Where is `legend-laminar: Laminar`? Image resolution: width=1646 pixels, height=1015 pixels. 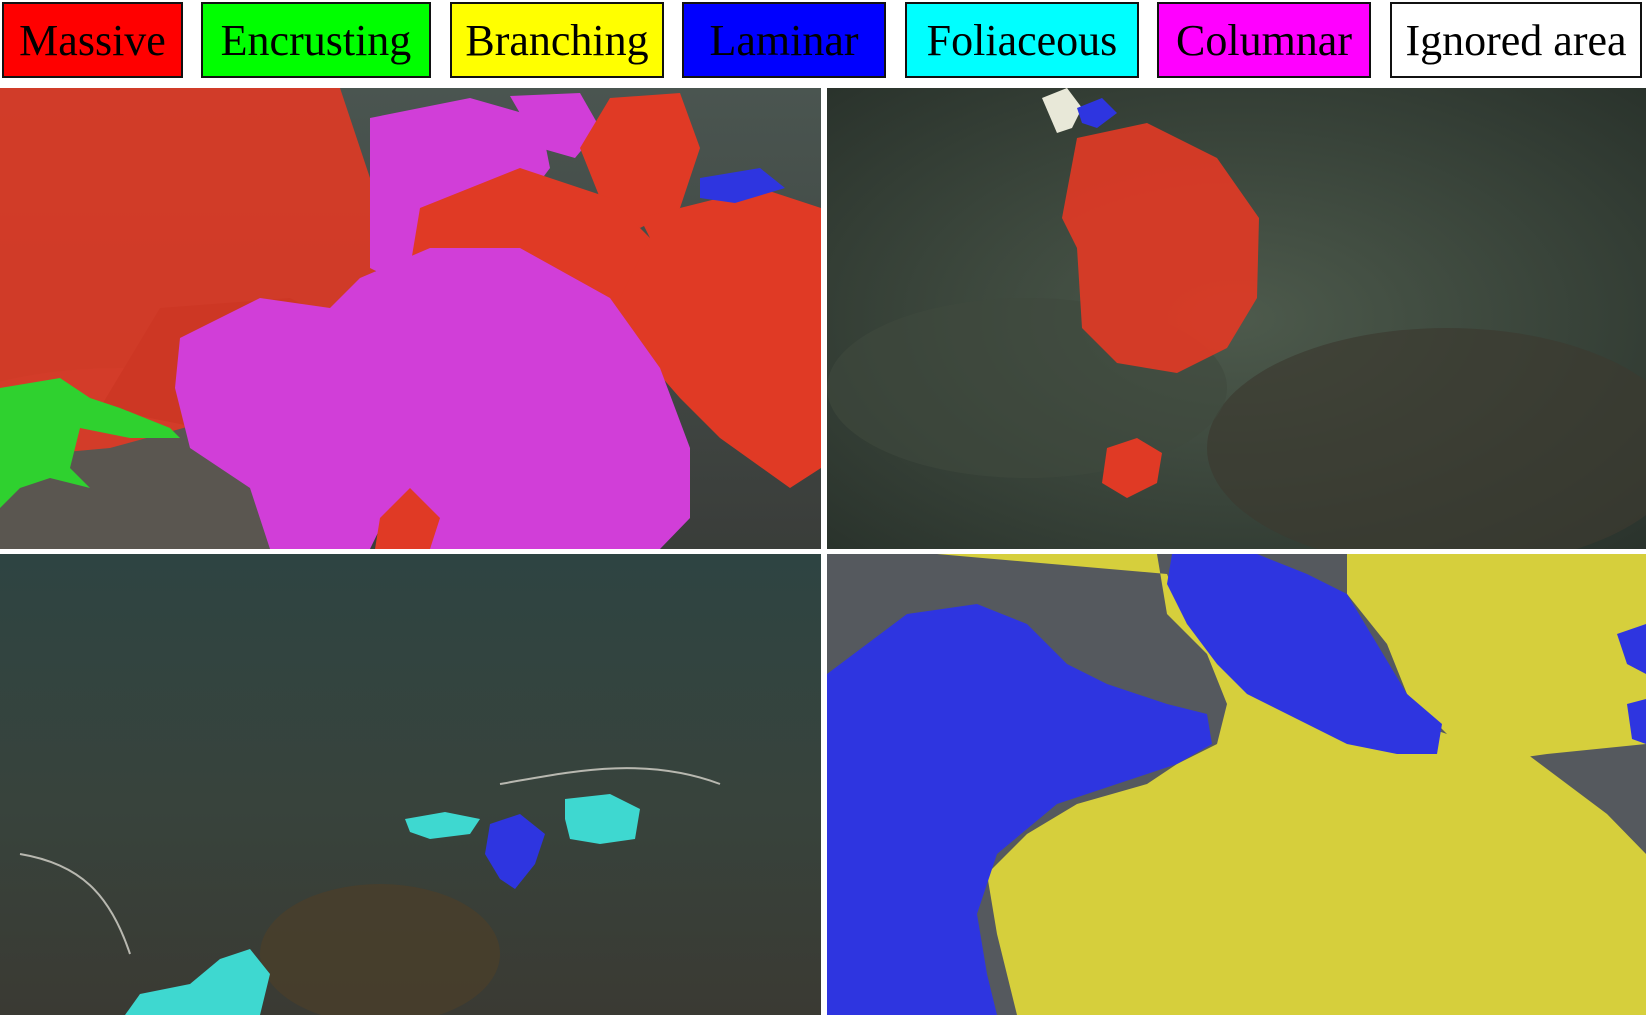 legend-laminar: Laminar is located at coordinates (784, 40).